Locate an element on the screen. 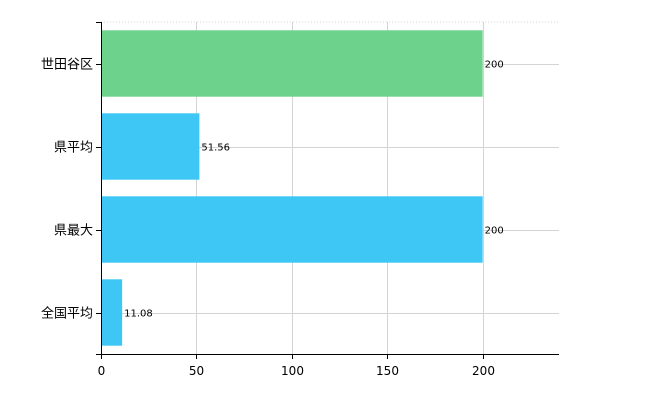 This screenshot has width=650, height=404. x-tick-label: 200 is located at coordinates (483, 371).